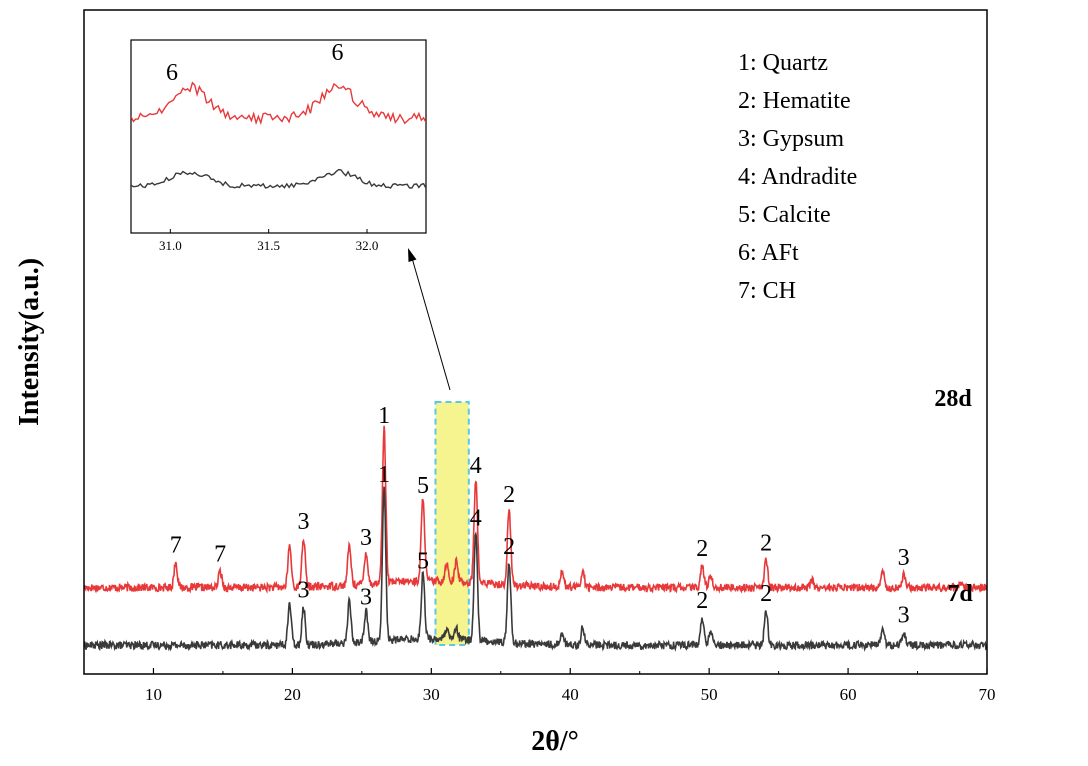 Image resolution: width=1088 pixels, height=766 pixels. Describe the element at coordinates (268, 245) in the screenshot. I see `inset-x-tick-label: 31.5` at that location.